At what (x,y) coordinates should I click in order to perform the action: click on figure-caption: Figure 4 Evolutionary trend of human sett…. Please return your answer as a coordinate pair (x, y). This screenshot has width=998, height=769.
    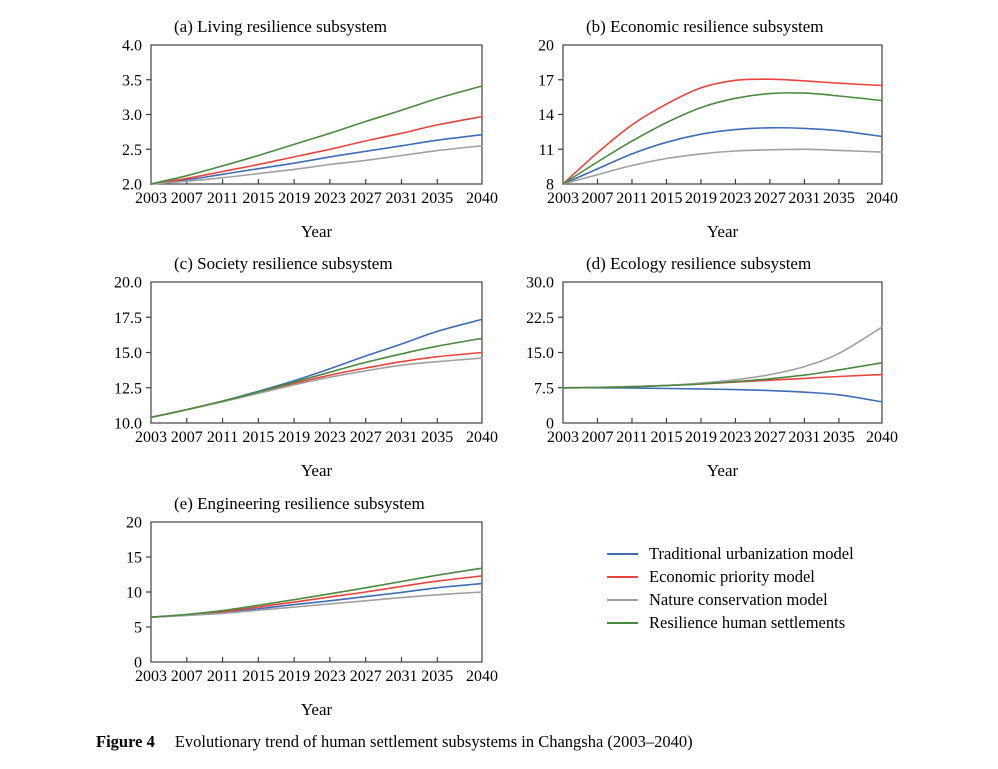
    Looking at the image, I should click on (394, 742).